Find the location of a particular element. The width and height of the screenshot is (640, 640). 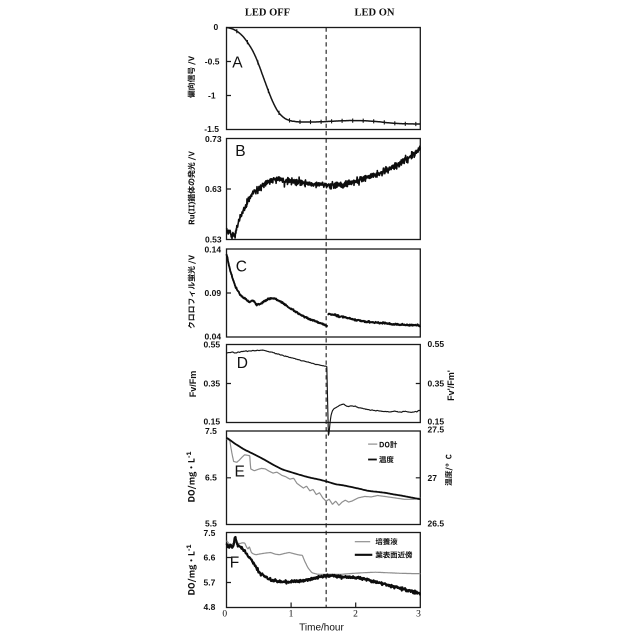

svg-text: 27.5 is located at coordinates (436, 429).